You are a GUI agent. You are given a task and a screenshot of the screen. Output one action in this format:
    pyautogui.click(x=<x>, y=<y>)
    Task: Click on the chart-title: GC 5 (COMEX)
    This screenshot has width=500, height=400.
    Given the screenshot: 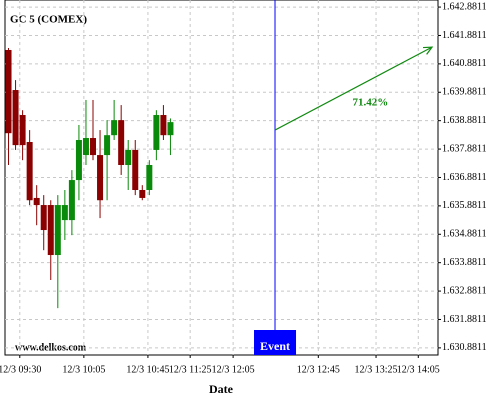 What is the action you would take?
    pyautogui.click(x=48, y=20)
    